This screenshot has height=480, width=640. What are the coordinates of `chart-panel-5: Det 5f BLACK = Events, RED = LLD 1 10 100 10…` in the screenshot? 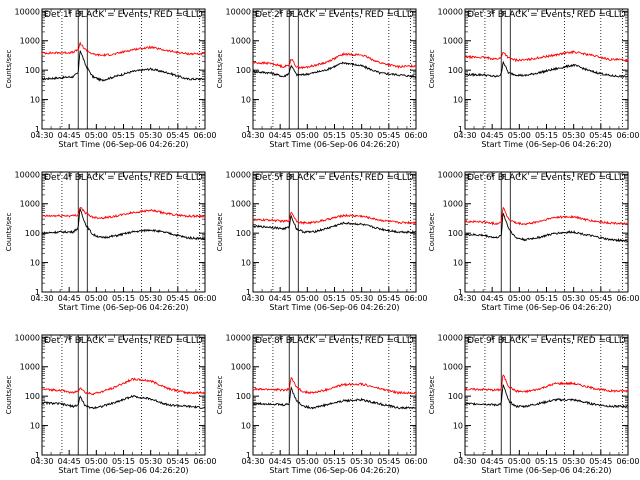 It's located at (322, 241).